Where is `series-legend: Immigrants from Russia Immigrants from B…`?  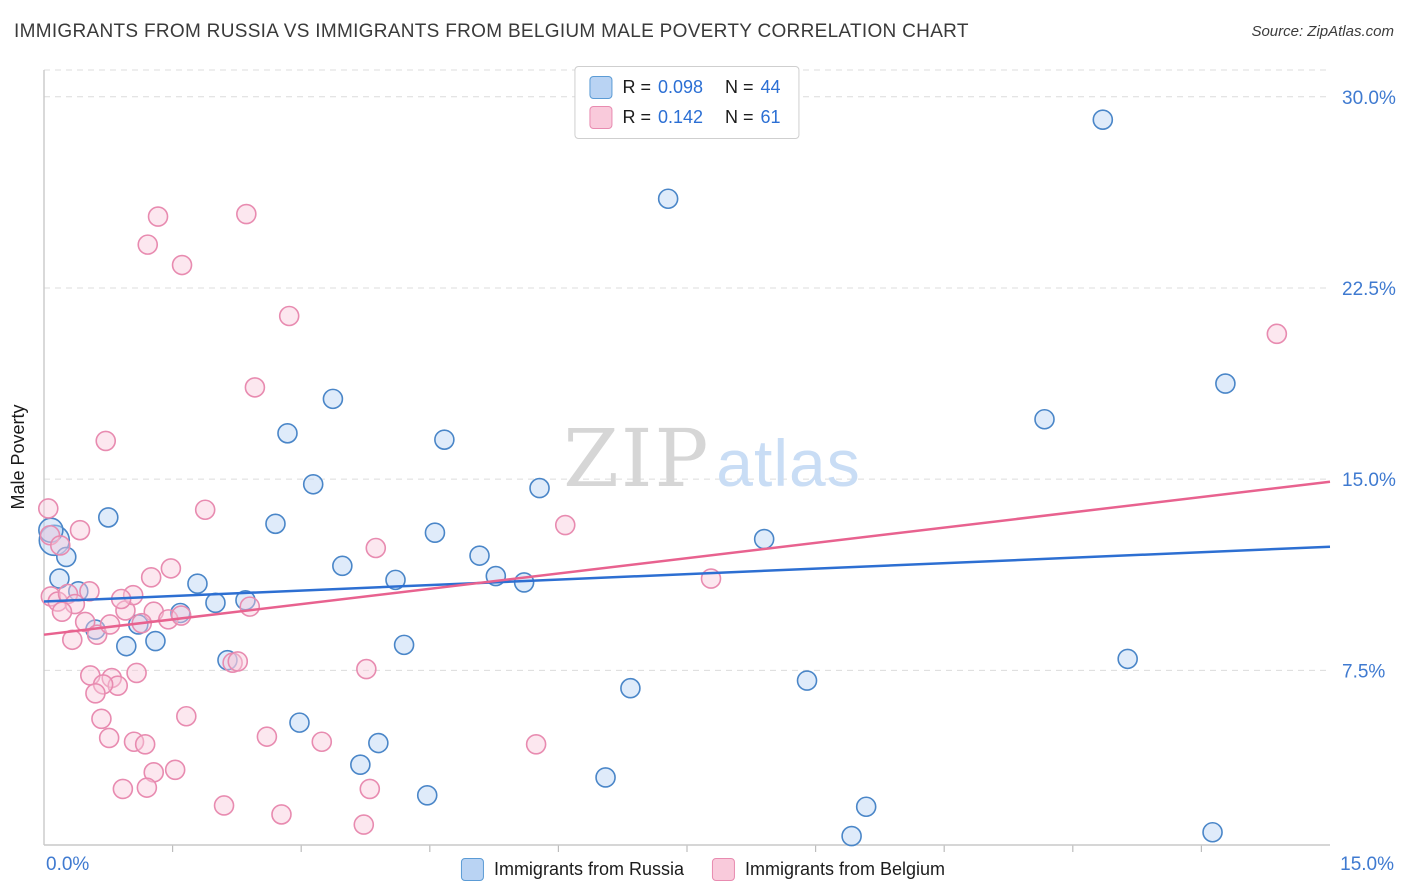 series-legend: Immigrants from Russia Immigrants from B… is located at coordinates (703, 869).